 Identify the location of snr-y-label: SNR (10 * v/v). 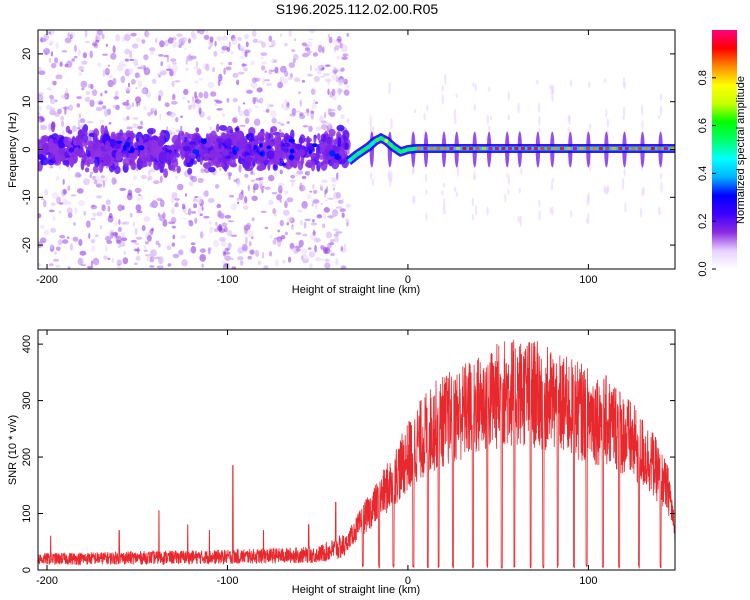
(13, 450).